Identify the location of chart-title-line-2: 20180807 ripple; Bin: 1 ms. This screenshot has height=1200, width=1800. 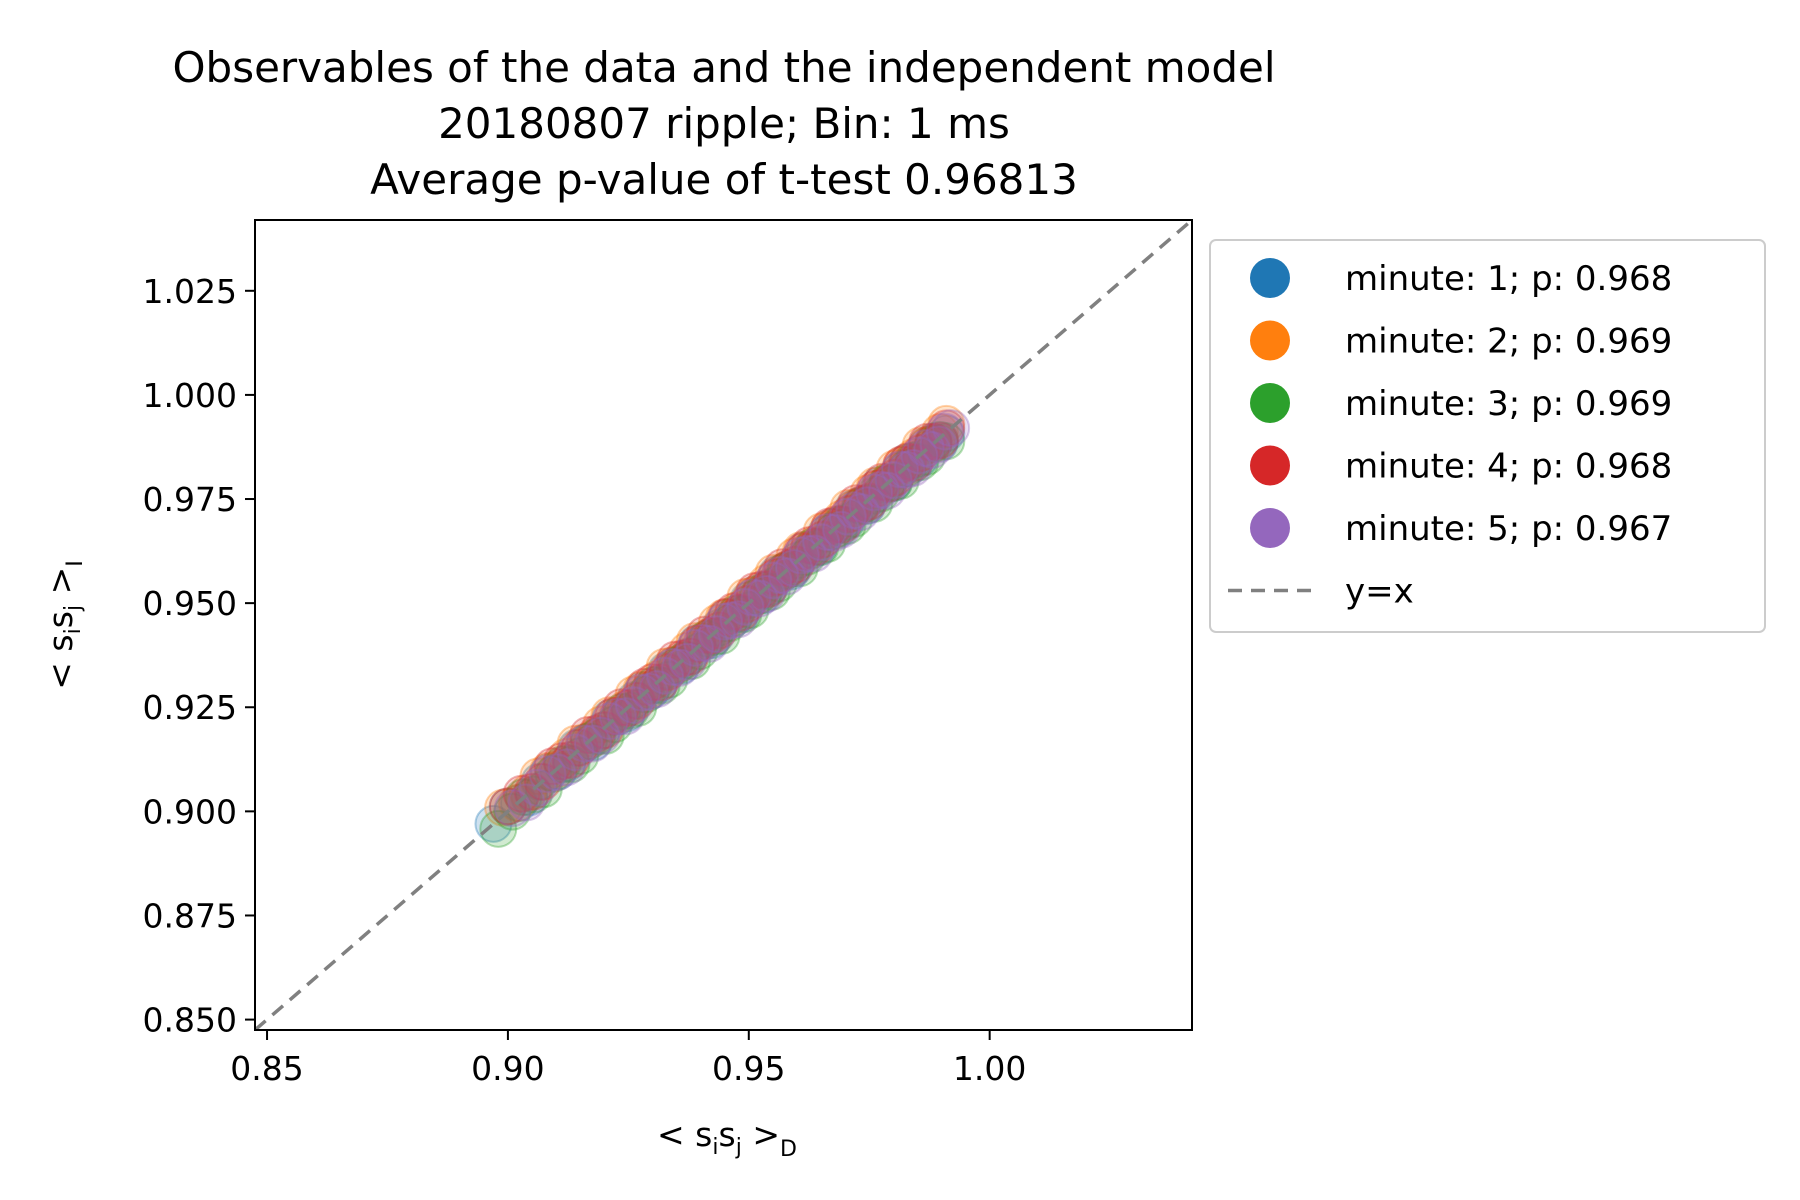
(724, 123).